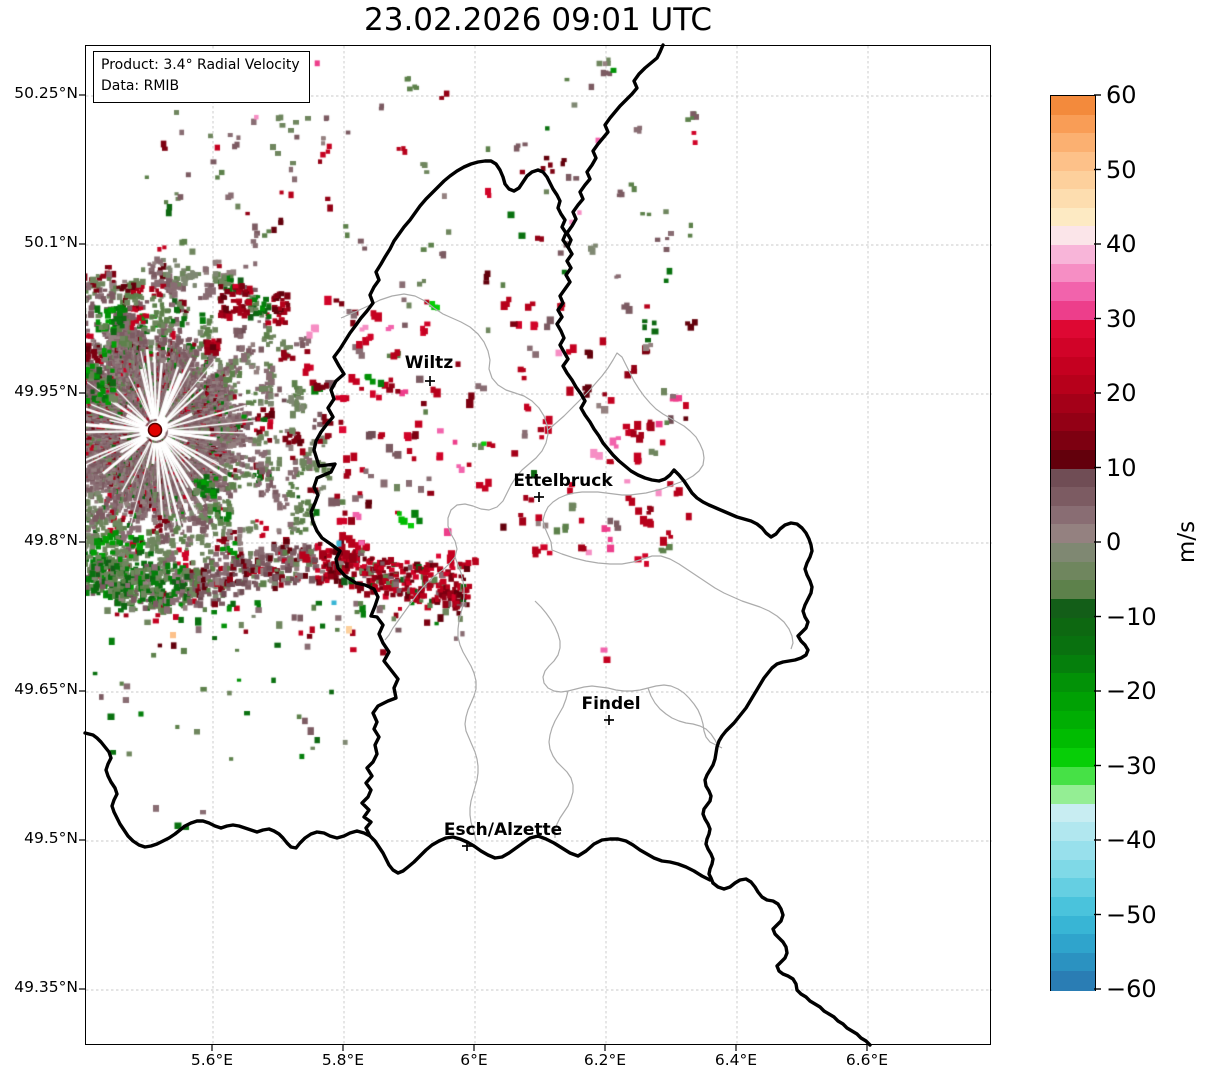  Describe the element at coordinates (1186, 542) in the screenshot. I see `colorbar-unit-label: m/s` at that location.